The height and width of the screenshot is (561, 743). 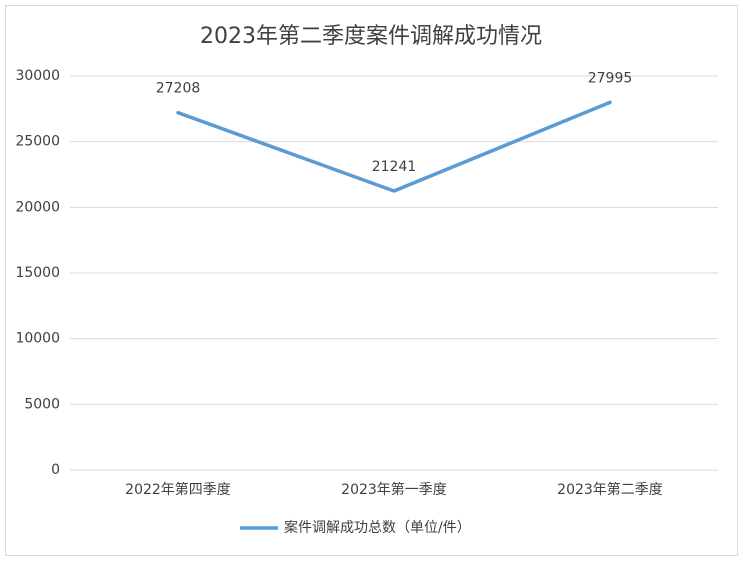 I want to click on y-tick-label: 30000, so click(x=37, y=76).